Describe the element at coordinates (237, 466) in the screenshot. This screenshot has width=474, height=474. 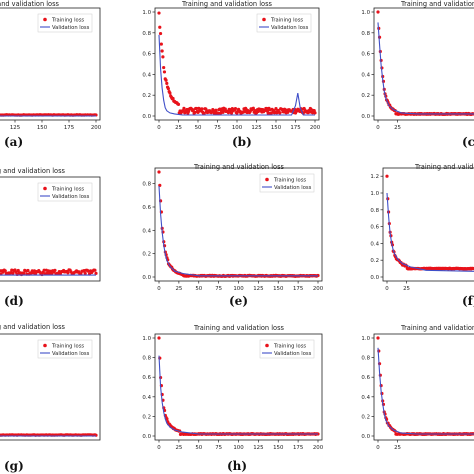
I see `panel-label-h: (h)` at that location.